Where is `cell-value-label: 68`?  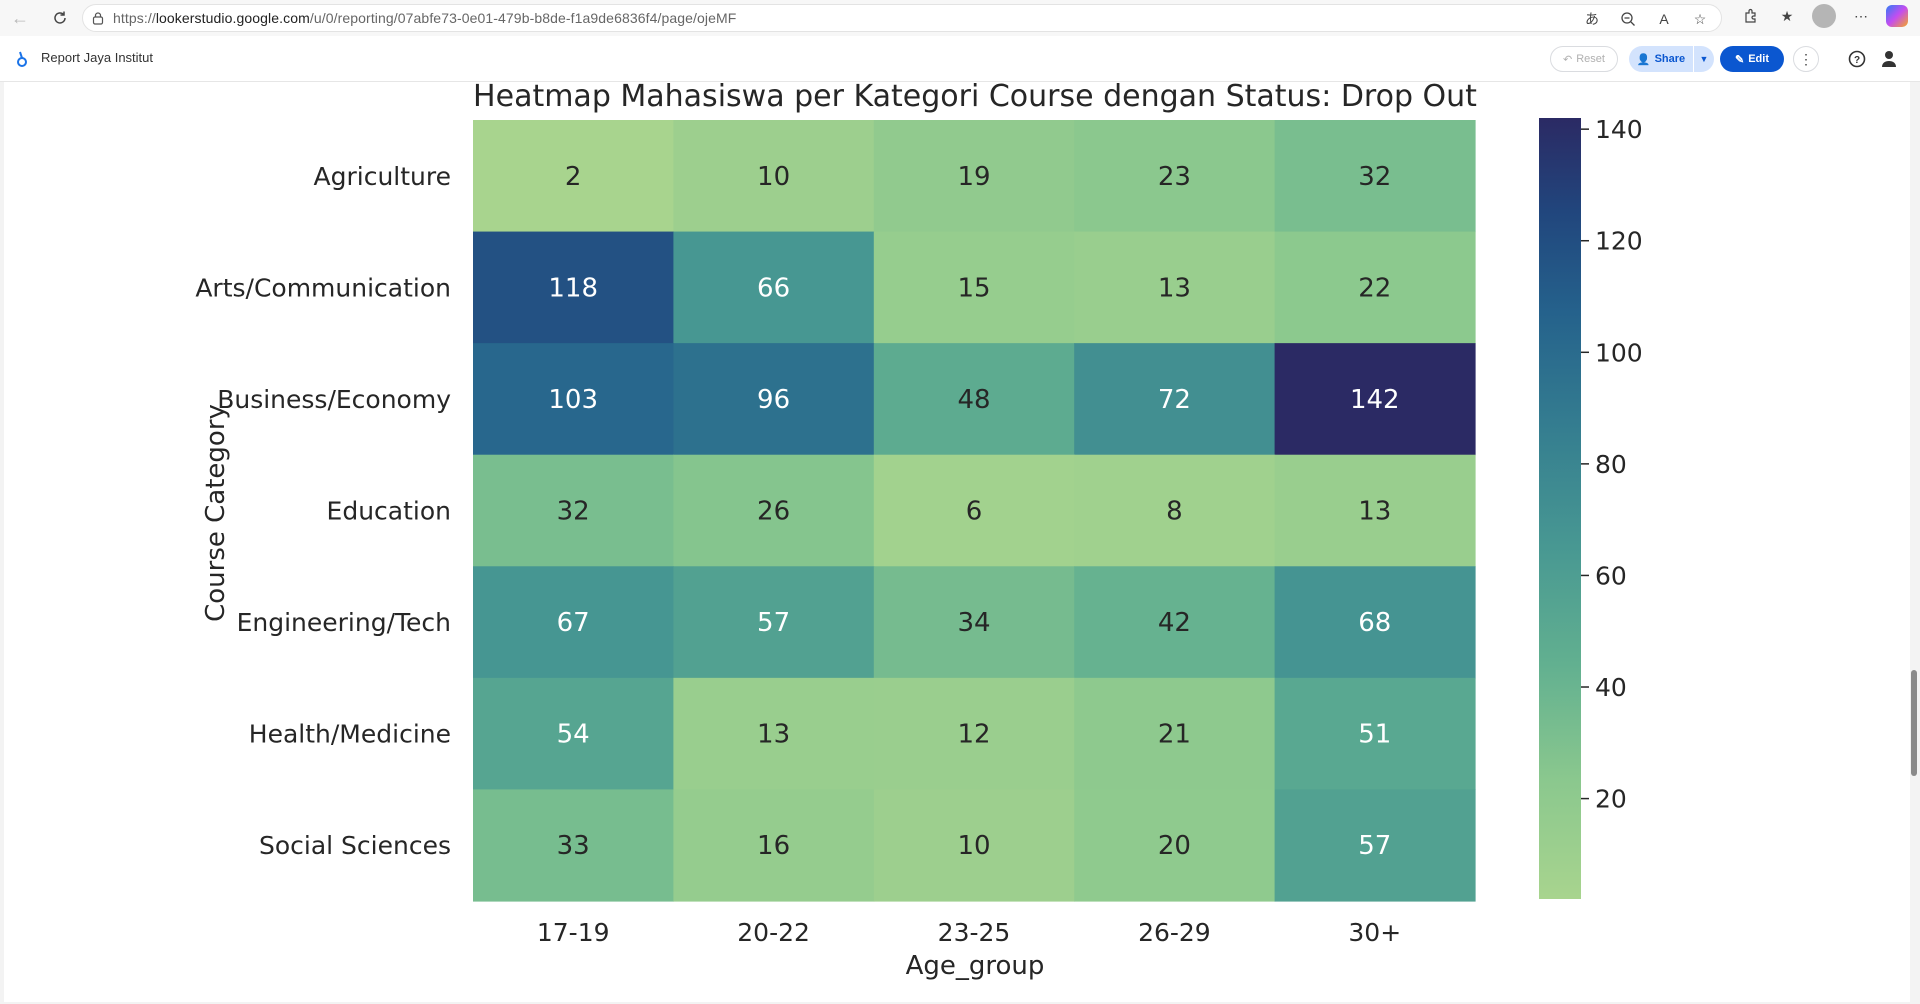 cell-value-label: 68 is located at coordinates (1374, 623).